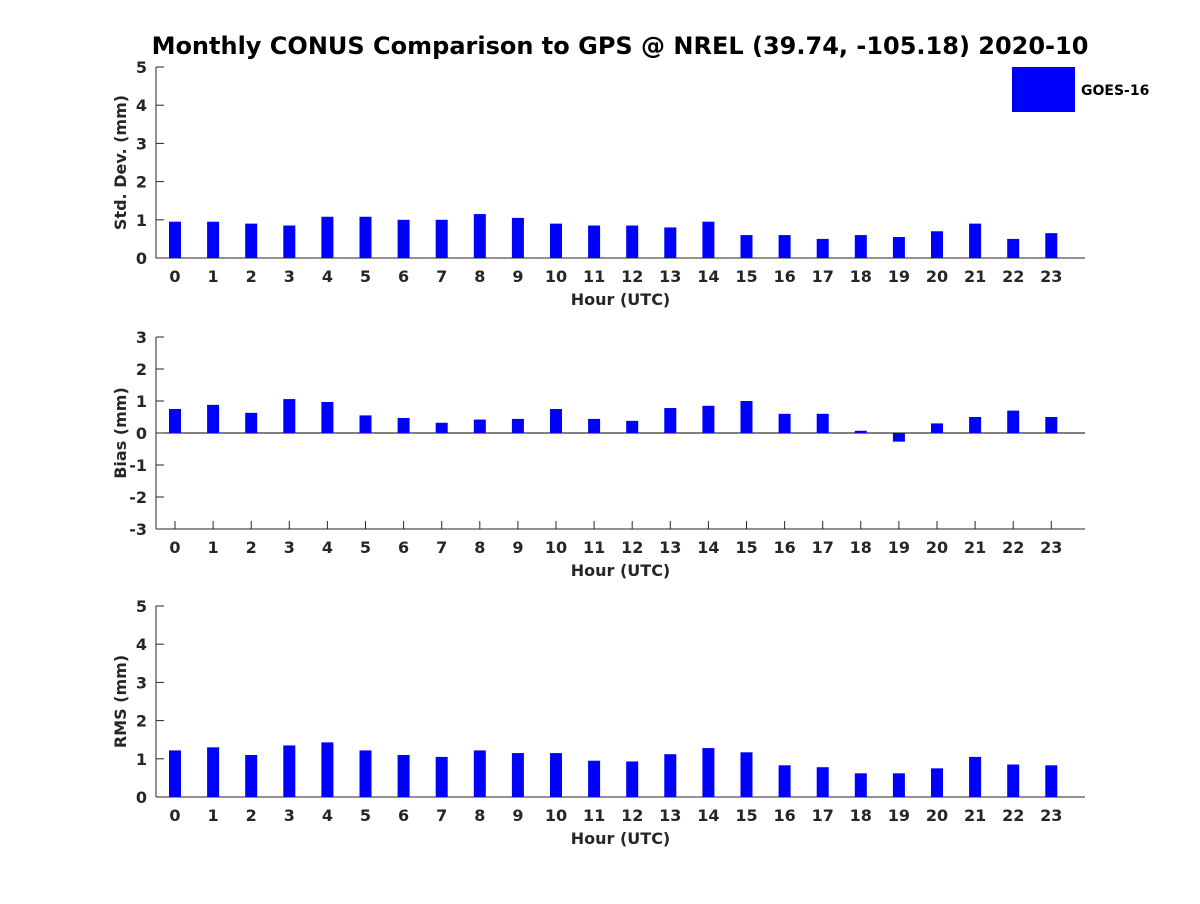 Image resolution: width=1200 pixels, height=904 pixels. Describe the element at coordinates (594, 547) in the screenshot. I see `x-tick-label: 11` at that location.